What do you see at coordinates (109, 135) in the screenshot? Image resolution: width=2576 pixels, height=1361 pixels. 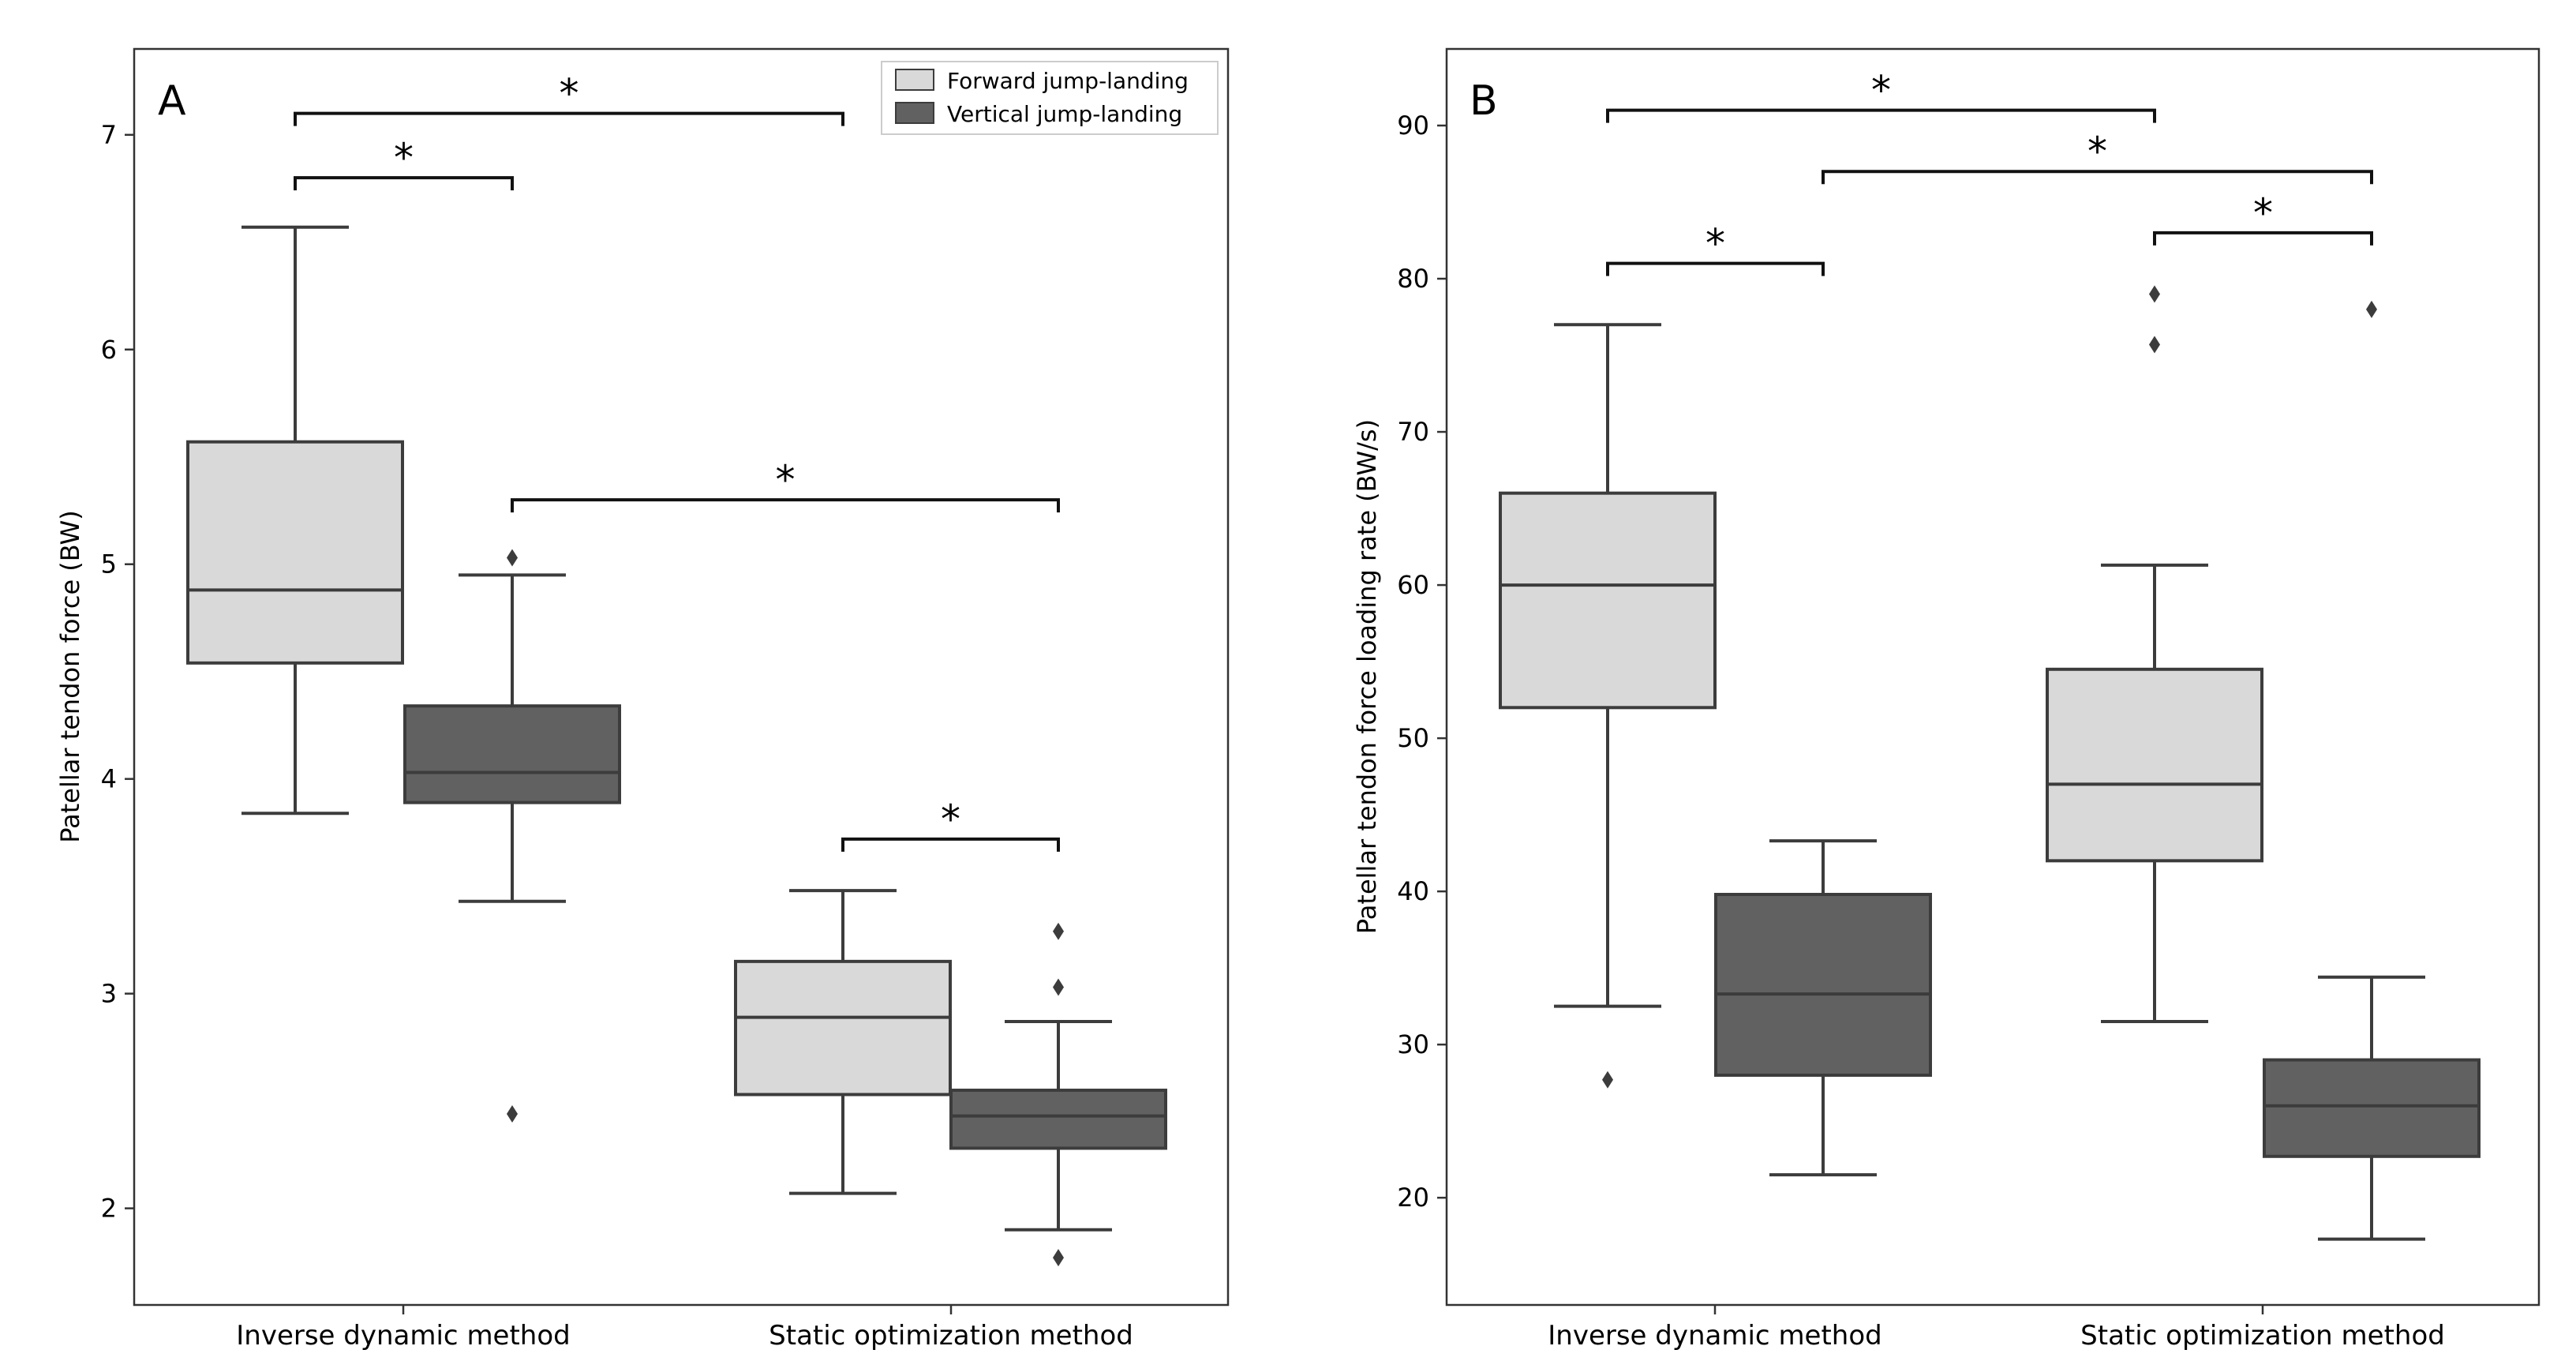 I see `y-tick-label: 7` at bounding box center [109, 135].